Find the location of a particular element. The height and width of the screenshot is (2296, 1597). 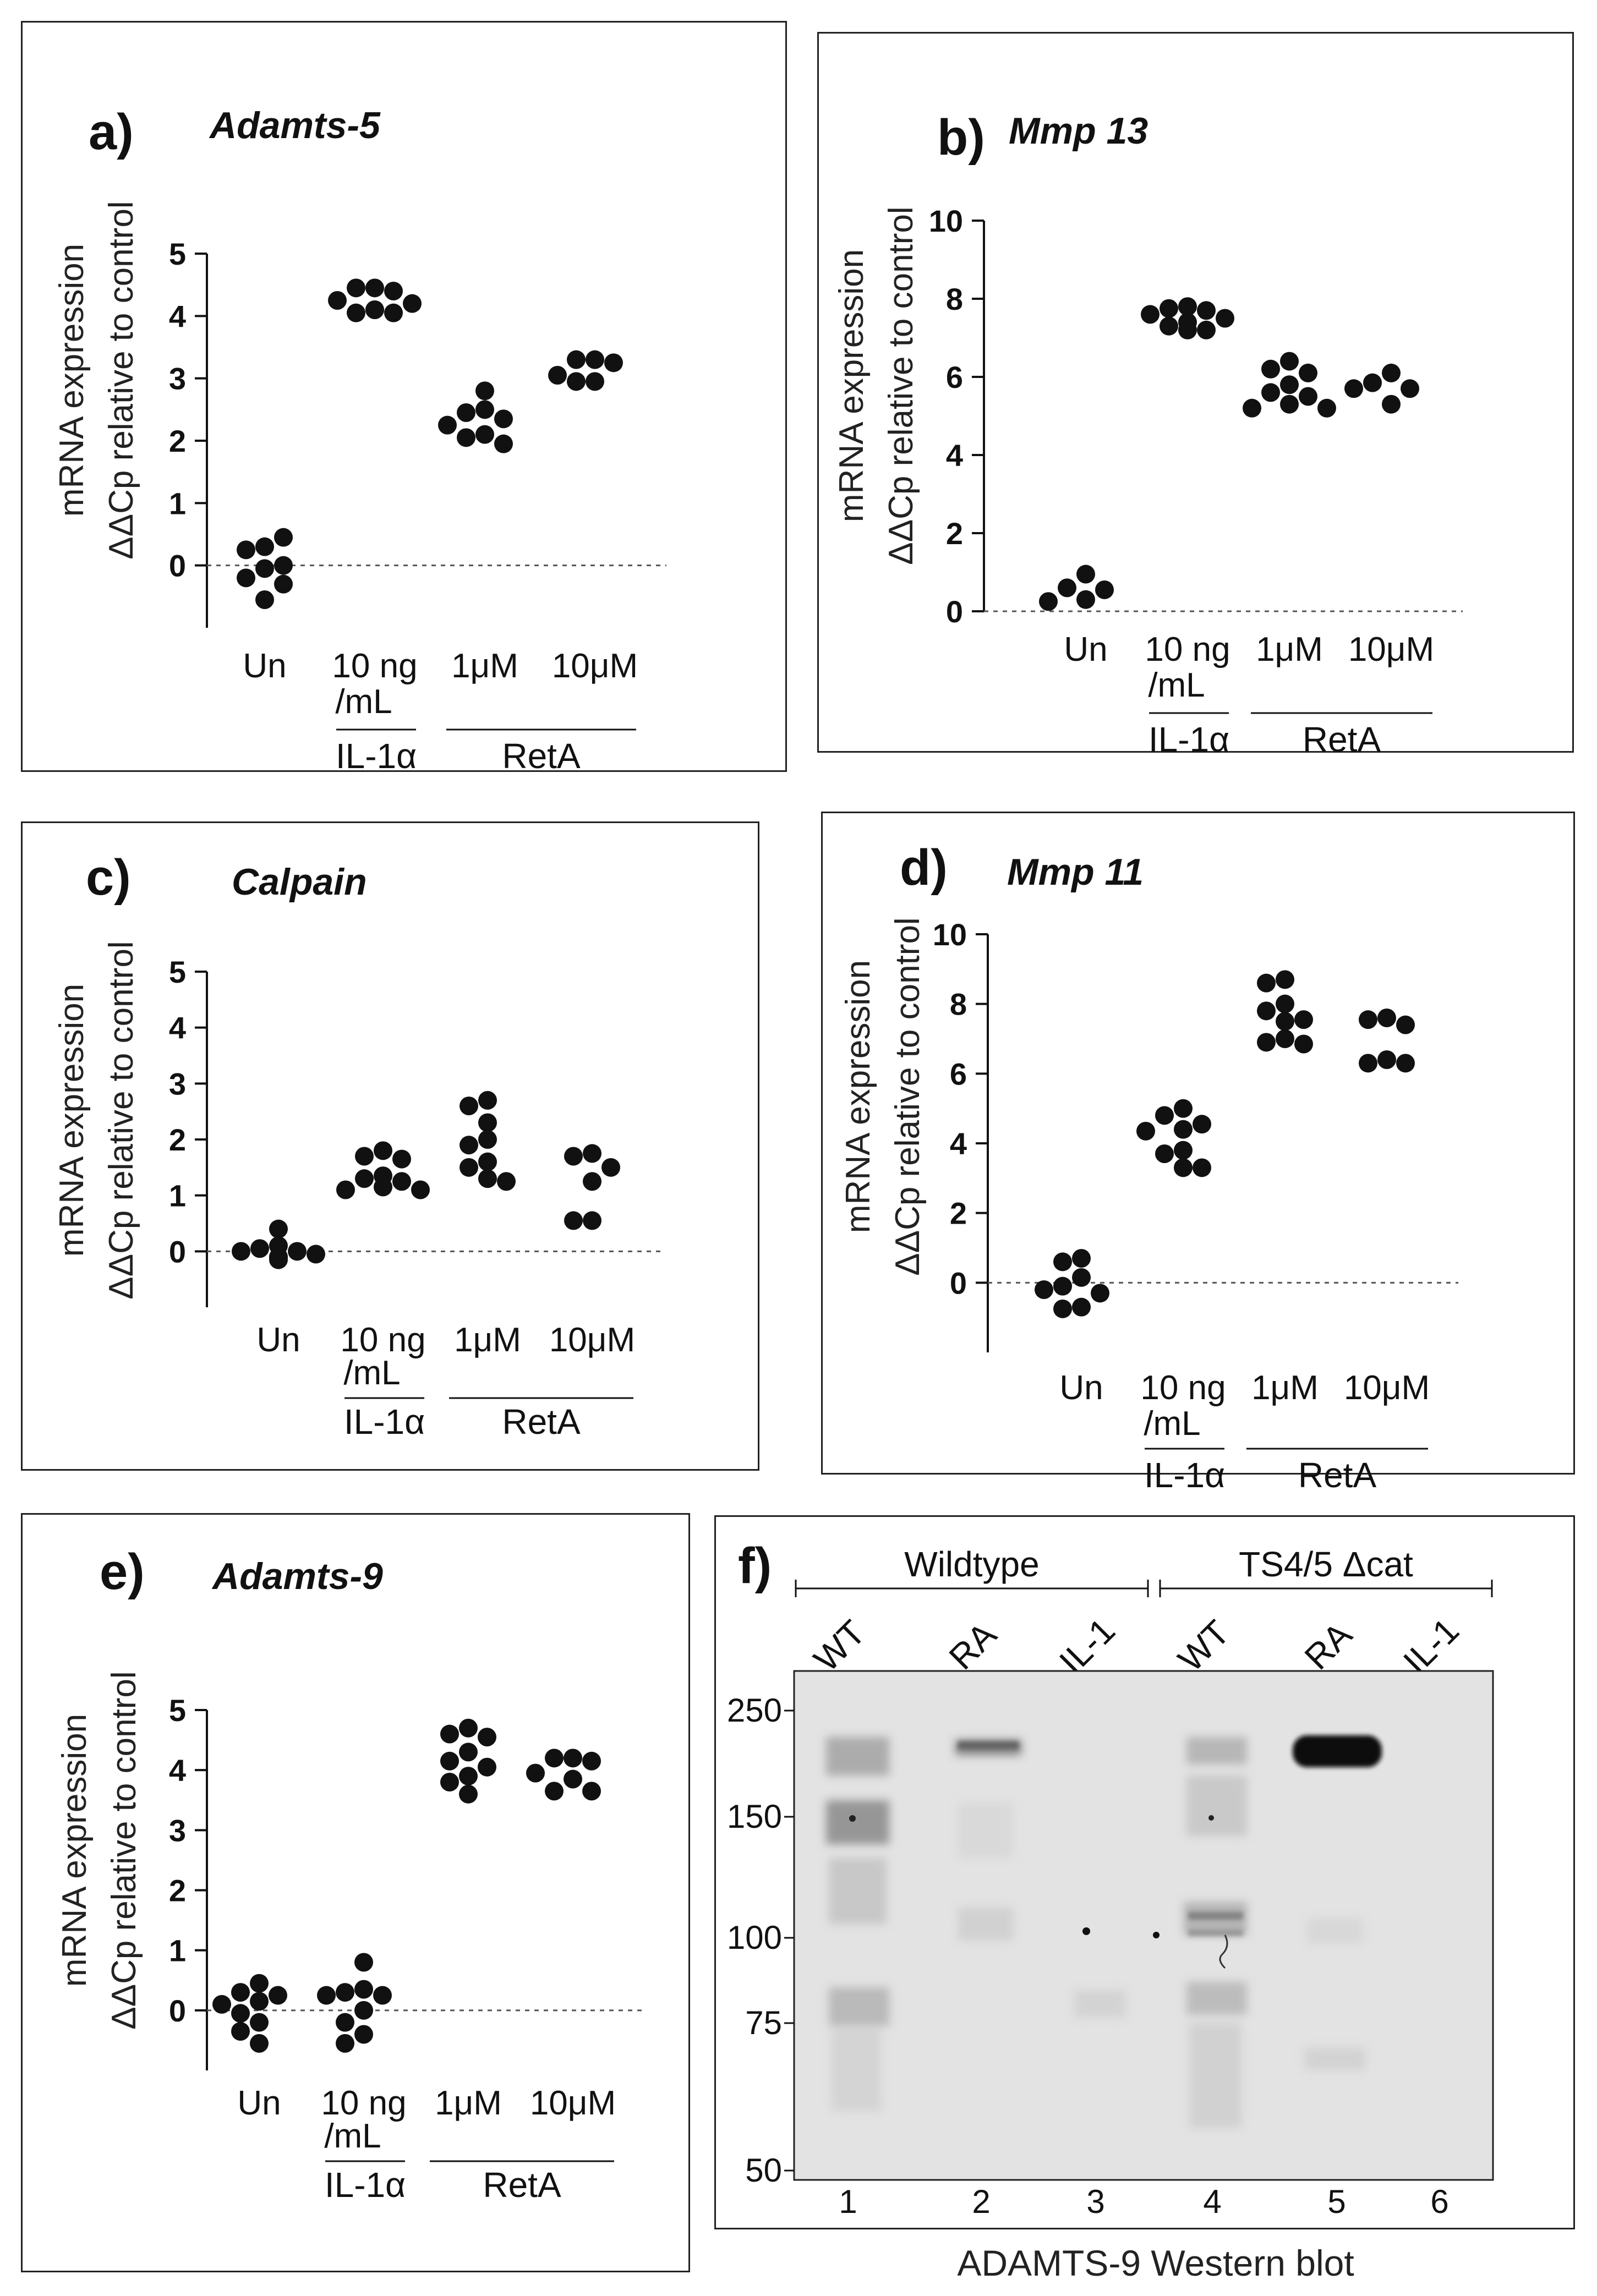

category-label: Un is located at coordinates (1081, 1388).